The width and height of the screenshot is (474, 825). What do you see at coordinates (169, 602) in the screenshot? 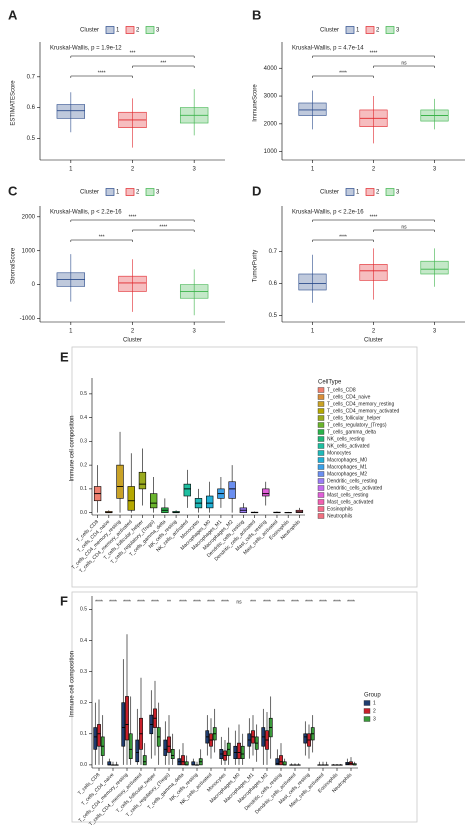
I see `significance-label: **` at bounding box center [169, 602].